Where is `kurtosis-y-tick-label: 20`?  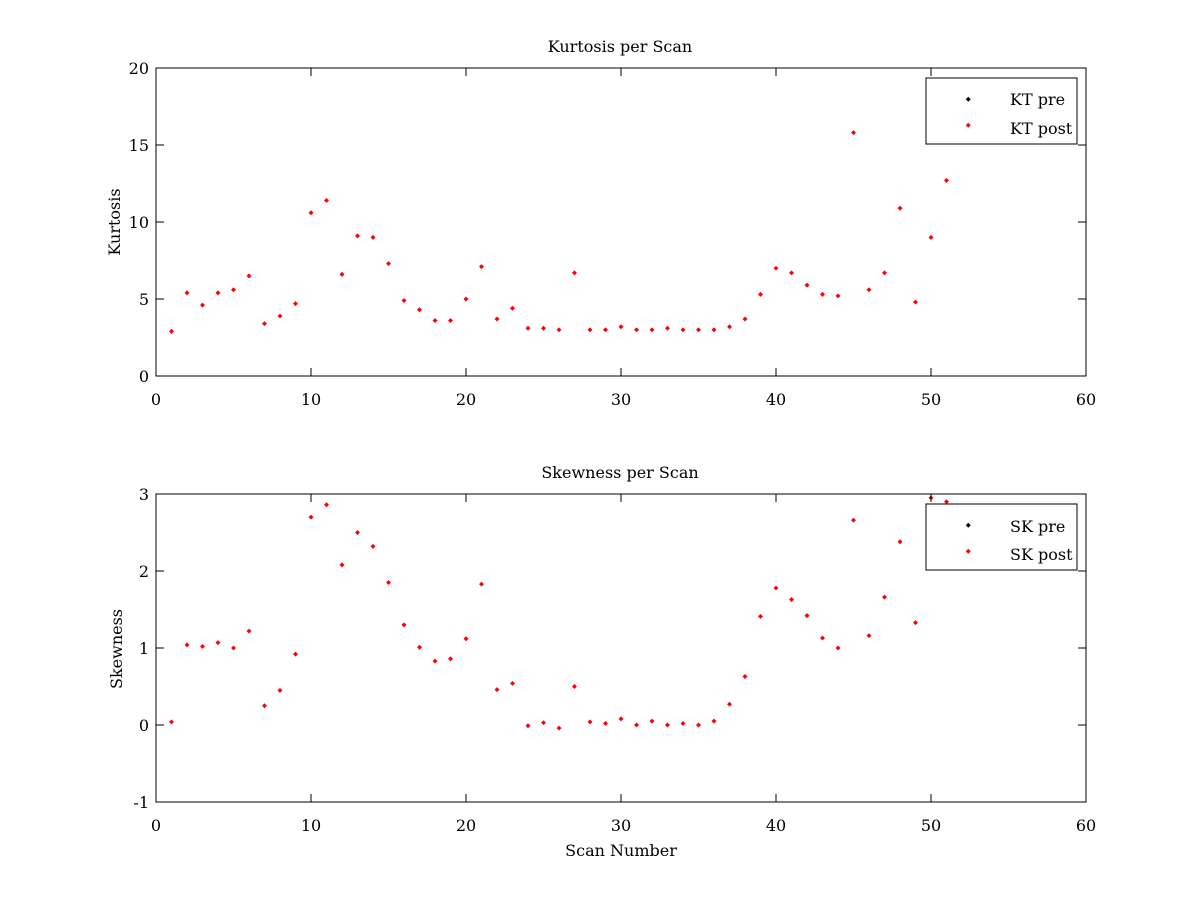 kurtosis-y-tick-label: 20 is located at coordinates (139, 68).